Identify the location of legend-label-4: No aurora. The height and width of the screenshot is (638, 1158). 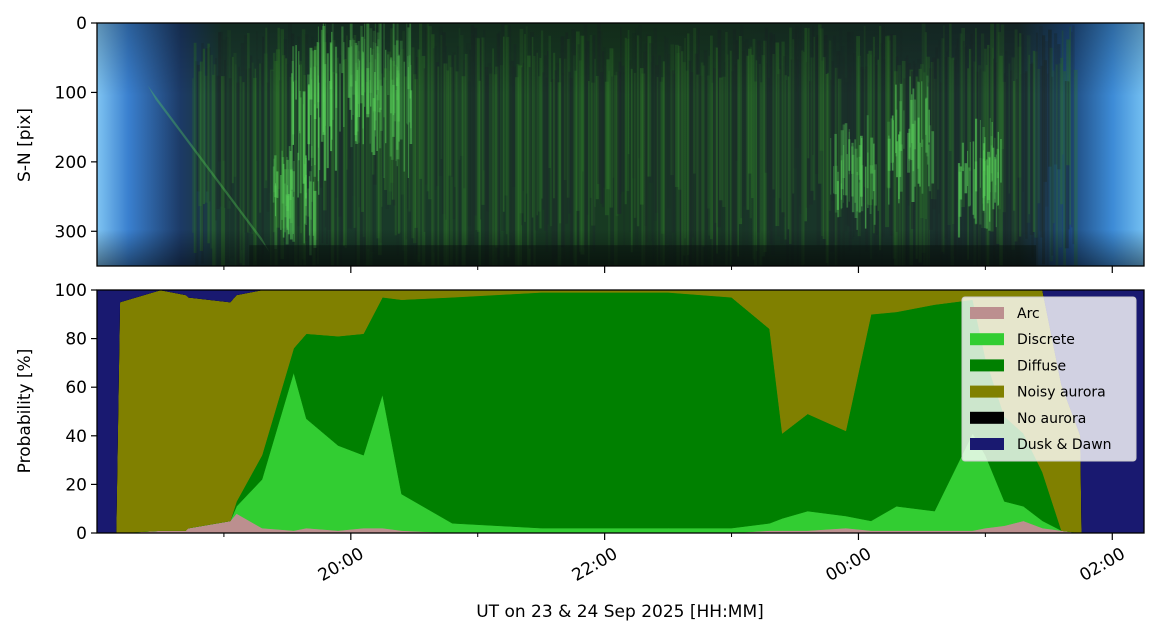
(1051, 419).